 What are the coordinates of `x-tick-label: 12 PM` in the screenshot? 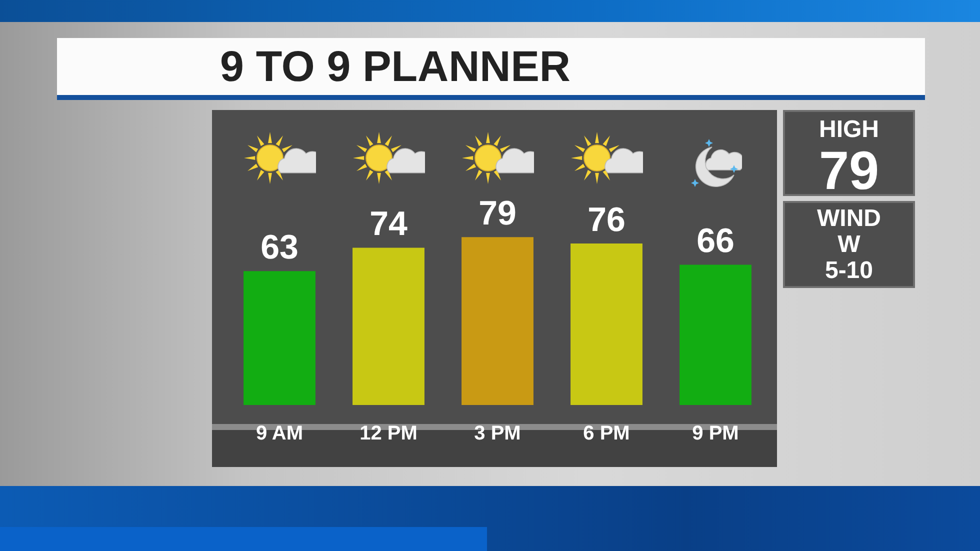 It's located at (389, 433).